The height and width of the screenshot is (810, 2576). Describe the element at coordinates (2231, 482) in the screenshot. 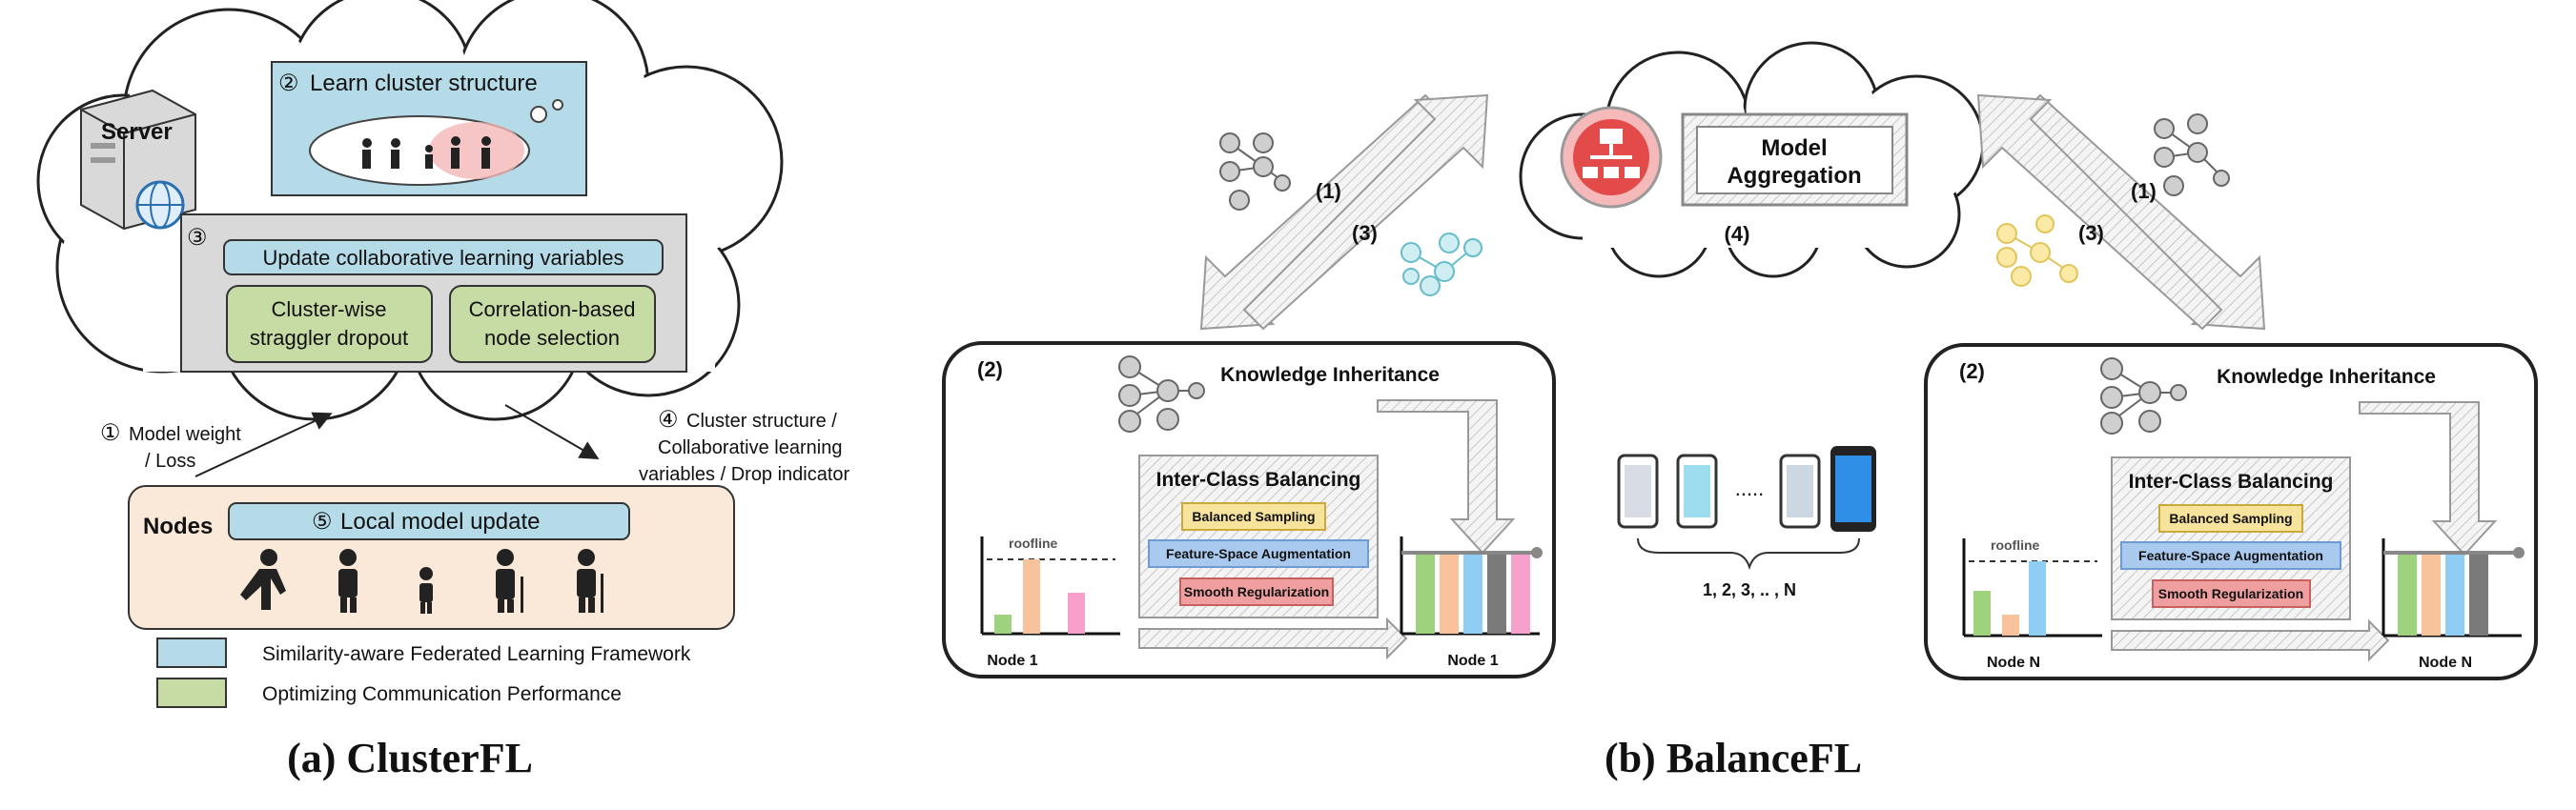

I see `panel-right-icb: Inter-Class Balancing` at that location.